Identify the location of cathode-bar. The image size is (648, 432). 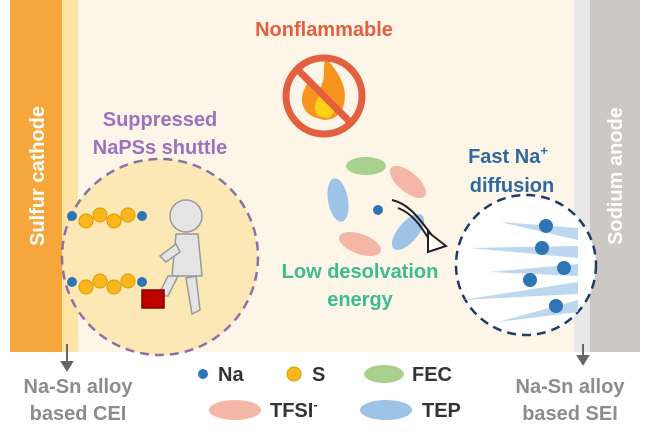
(37, 176).